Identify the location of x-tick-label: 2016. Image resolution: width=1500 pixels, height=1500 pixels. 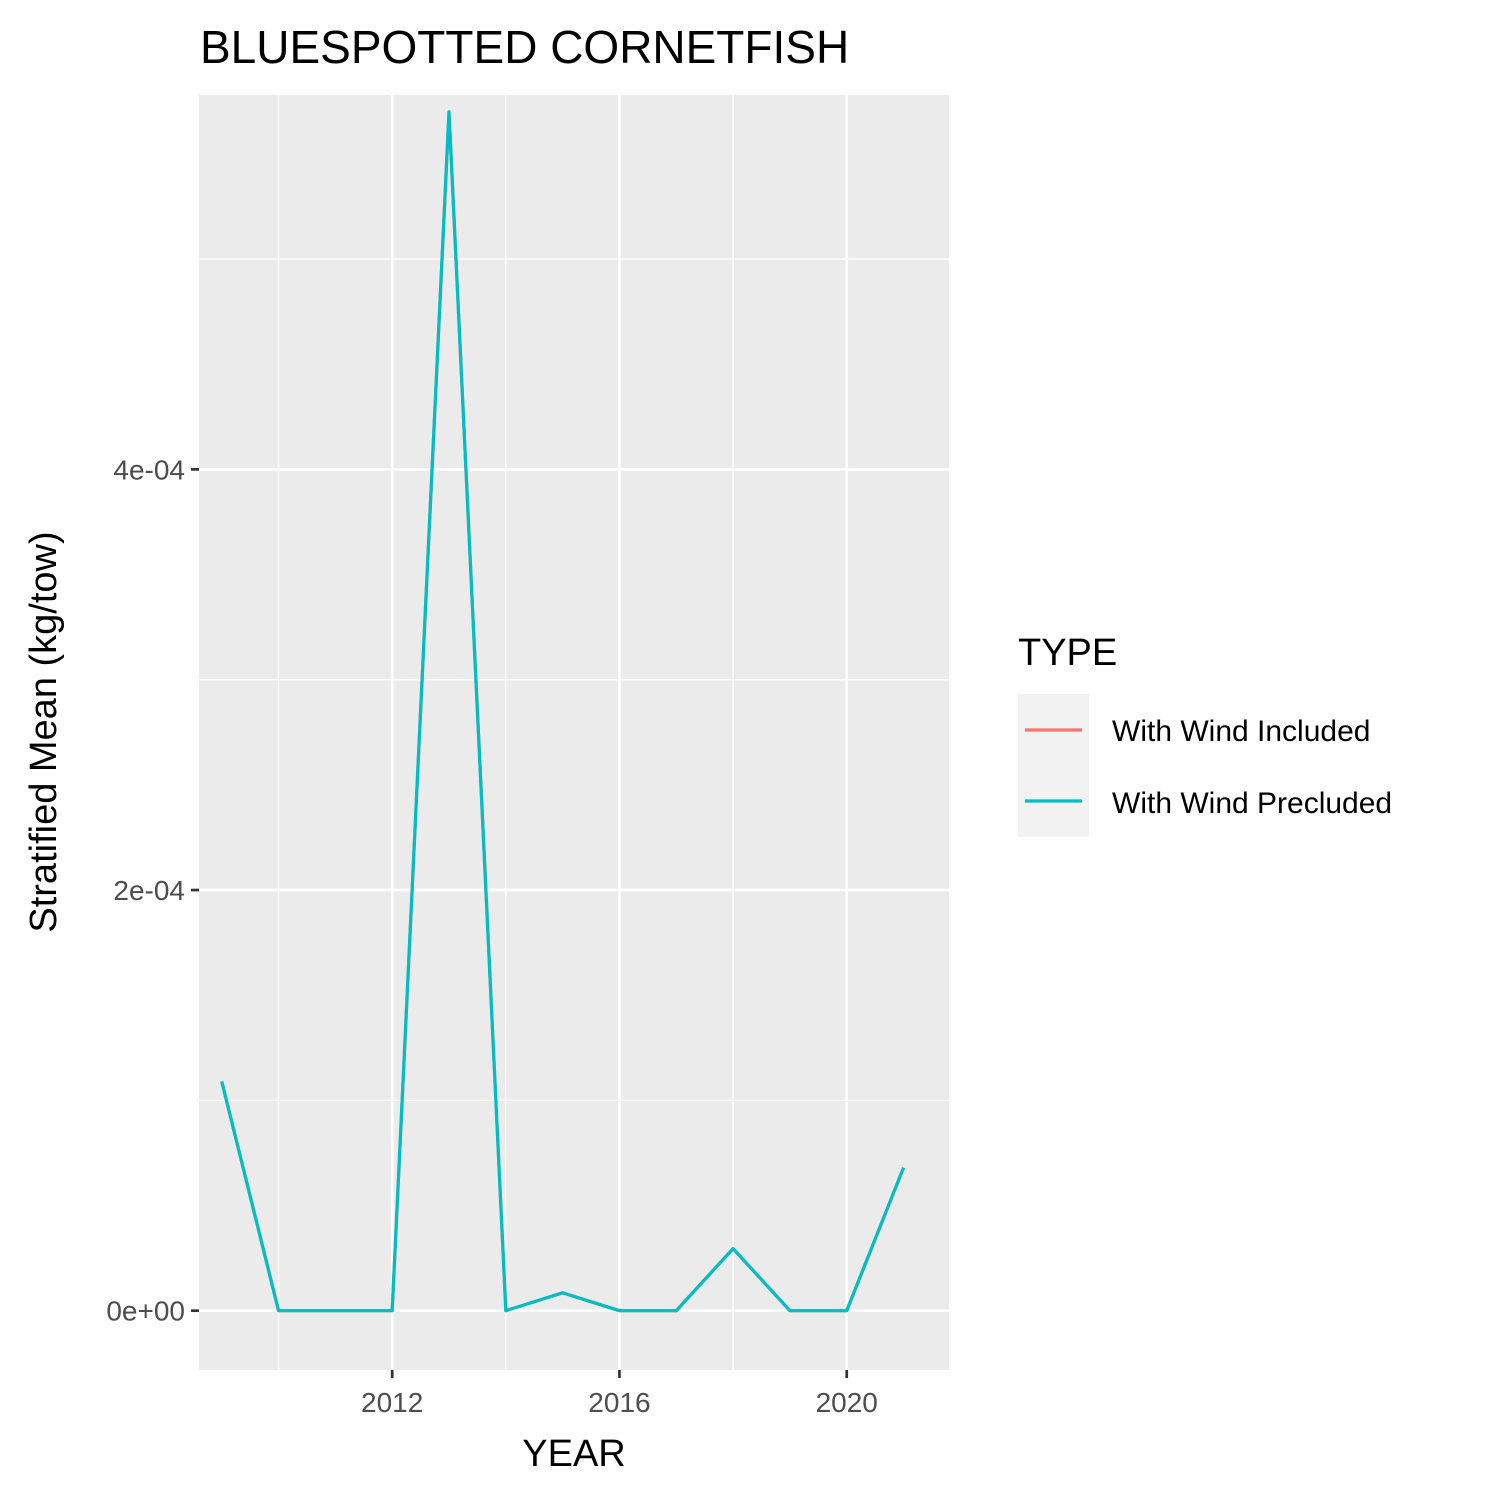
(619, 1402).